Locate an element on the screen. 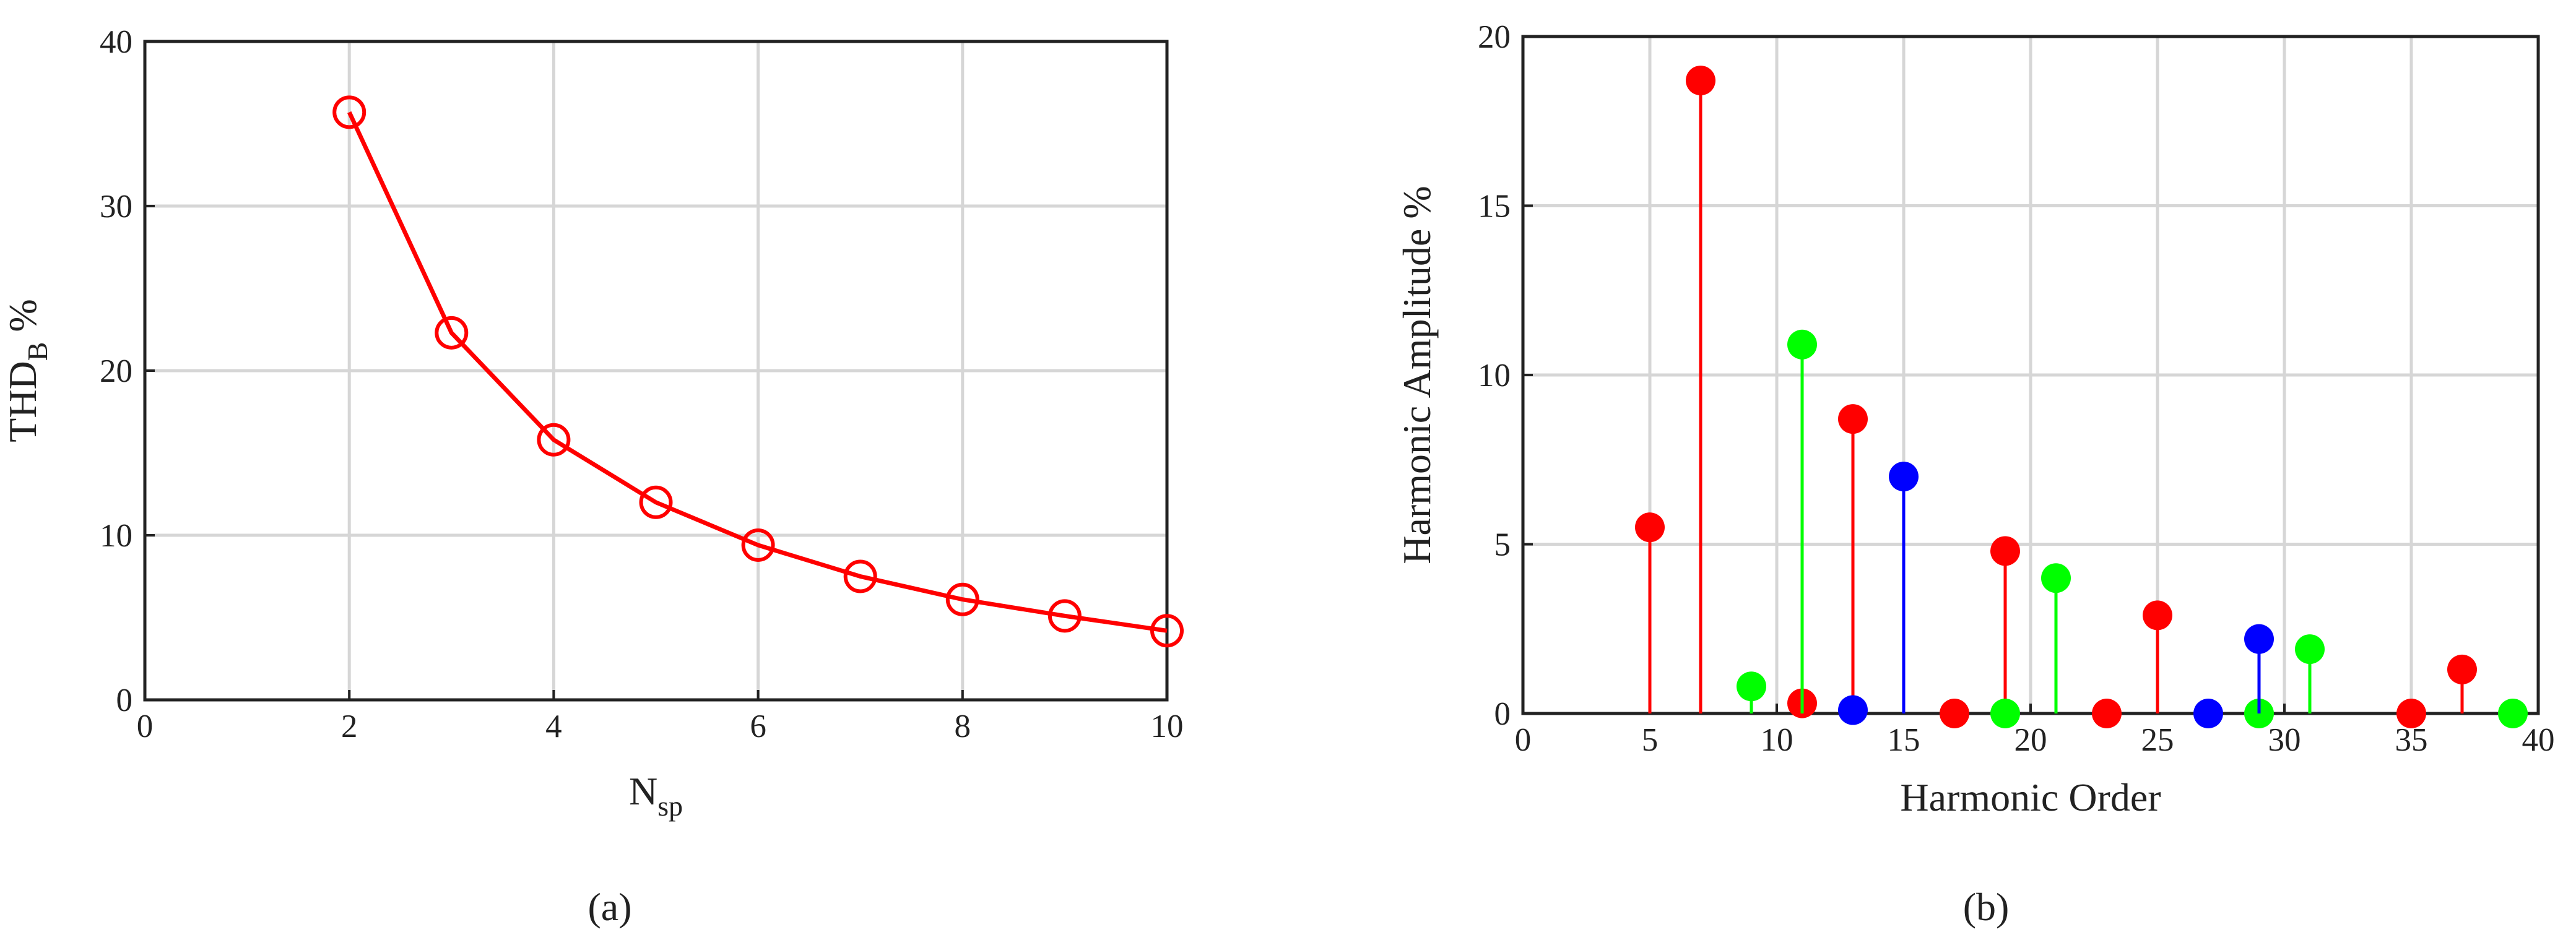 This screenshot has height=948, width=2576. caption: (b) is located at coordinates (1986, 907).